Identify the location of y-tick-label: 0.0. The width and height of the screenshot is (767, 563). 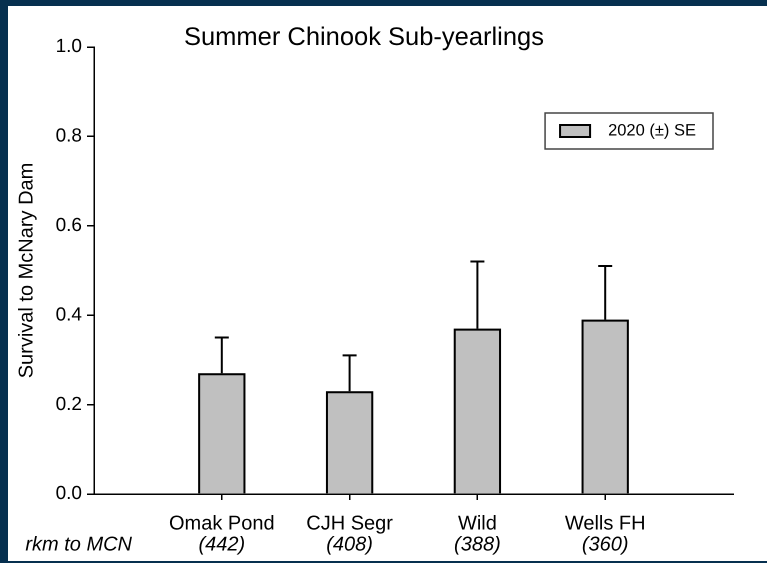
(69, 493).